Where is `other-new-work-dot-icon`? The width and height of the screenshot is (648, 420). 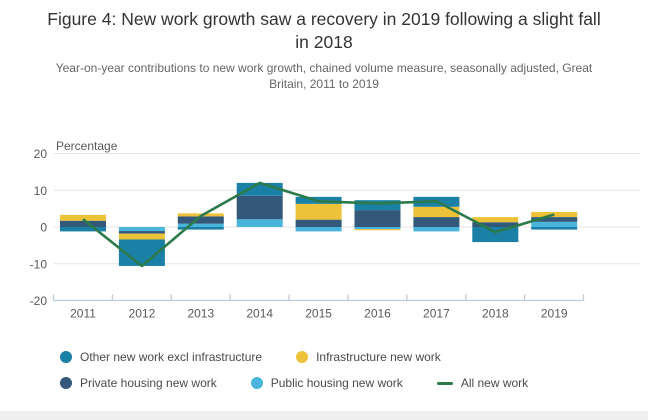
other-new-work-dot-icon is located at coordinates (66, 357).